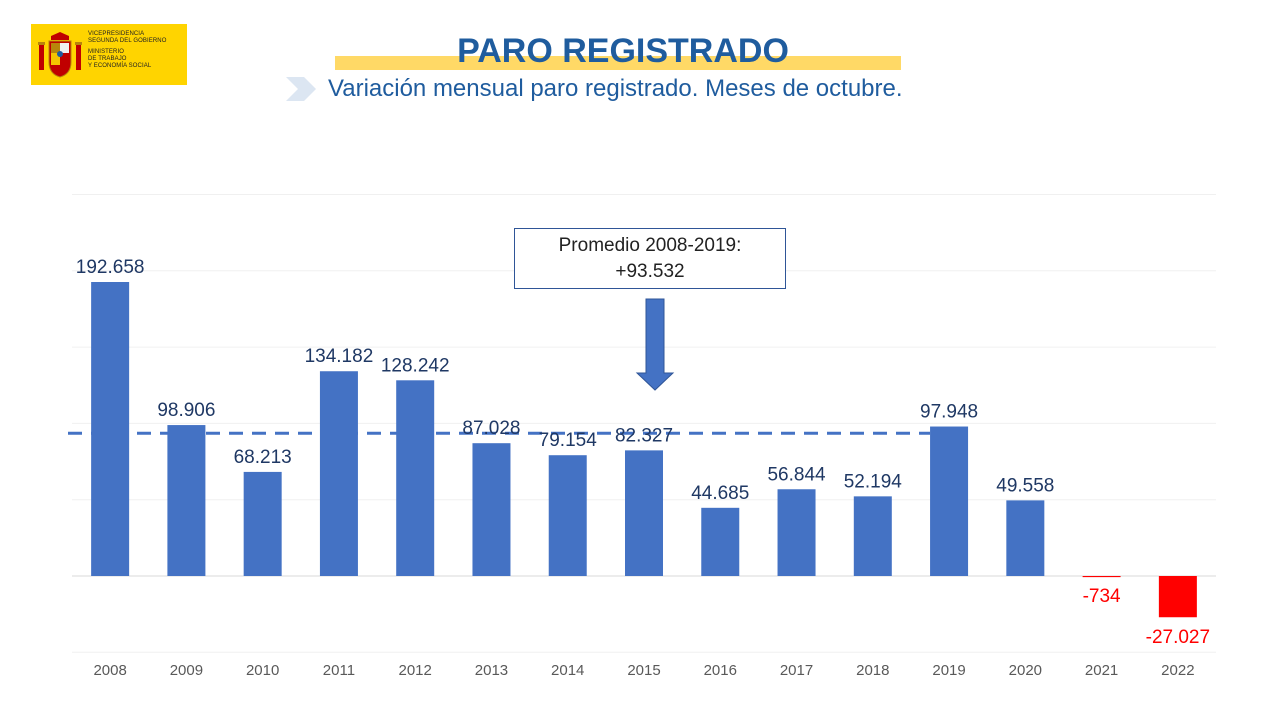 The image size is (1280, 720). Describe the element at coordinates (796, 670) in the screenshot. I see `x-tick-label: 2017` at that location.